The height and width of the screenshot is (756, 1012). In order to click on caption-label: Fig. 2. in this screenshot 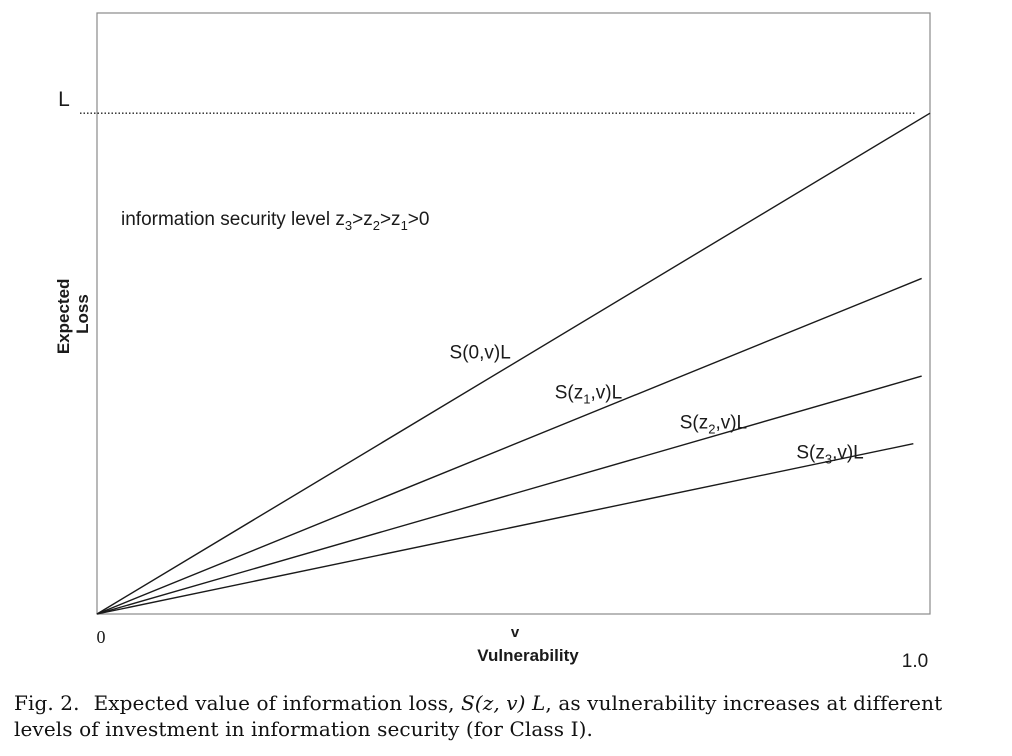, I will do `click(47, 703)`.